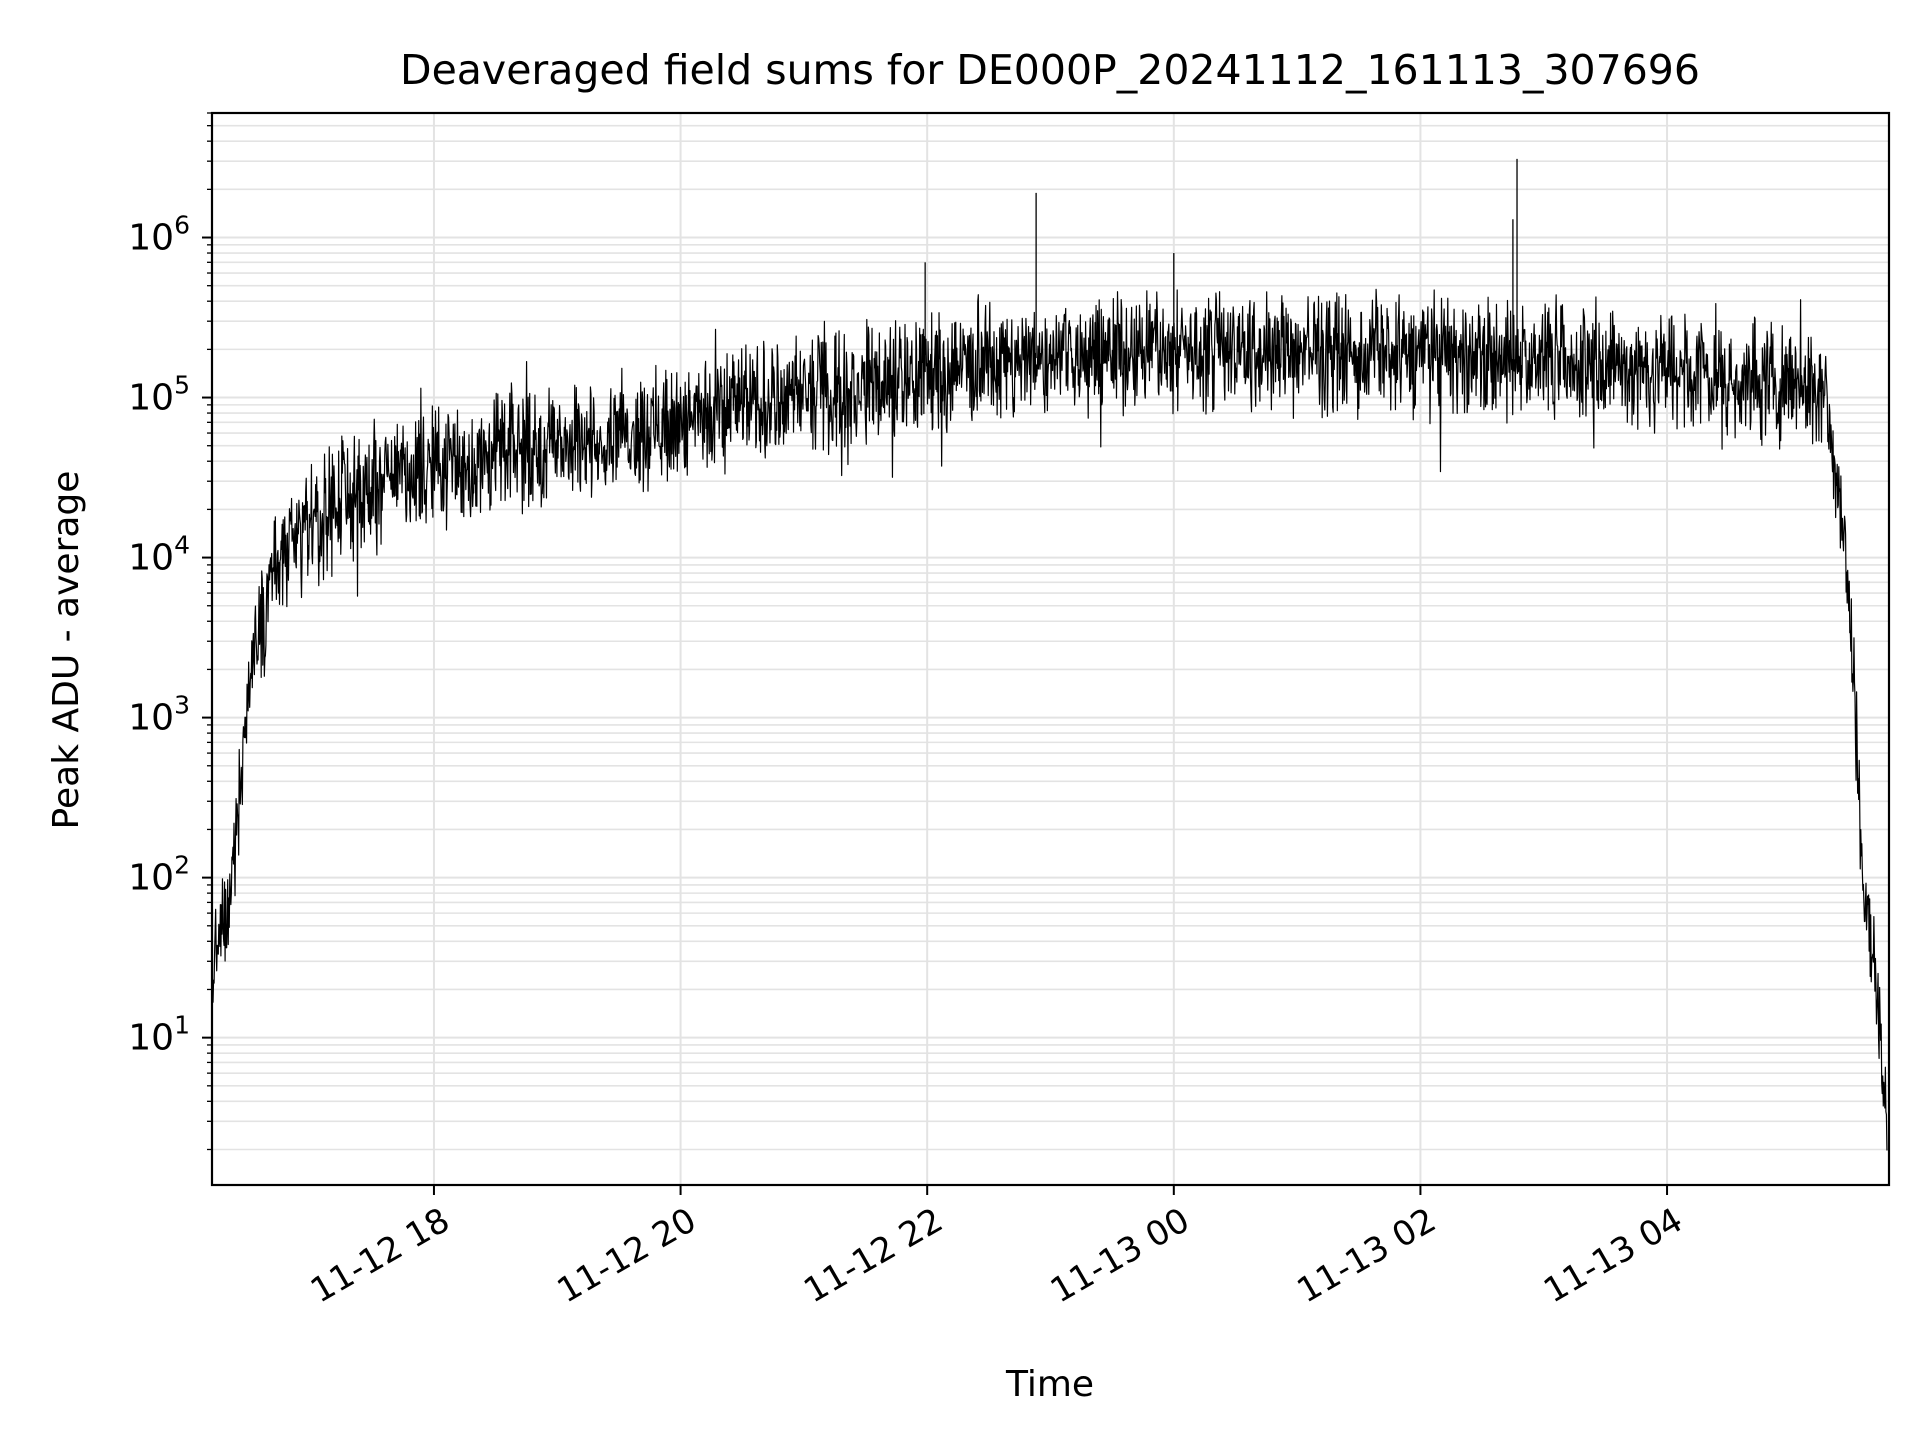 This screenshot has width=1920, height=1444. I want to click on y-tick-label: 10⁴, so click(159, 555).